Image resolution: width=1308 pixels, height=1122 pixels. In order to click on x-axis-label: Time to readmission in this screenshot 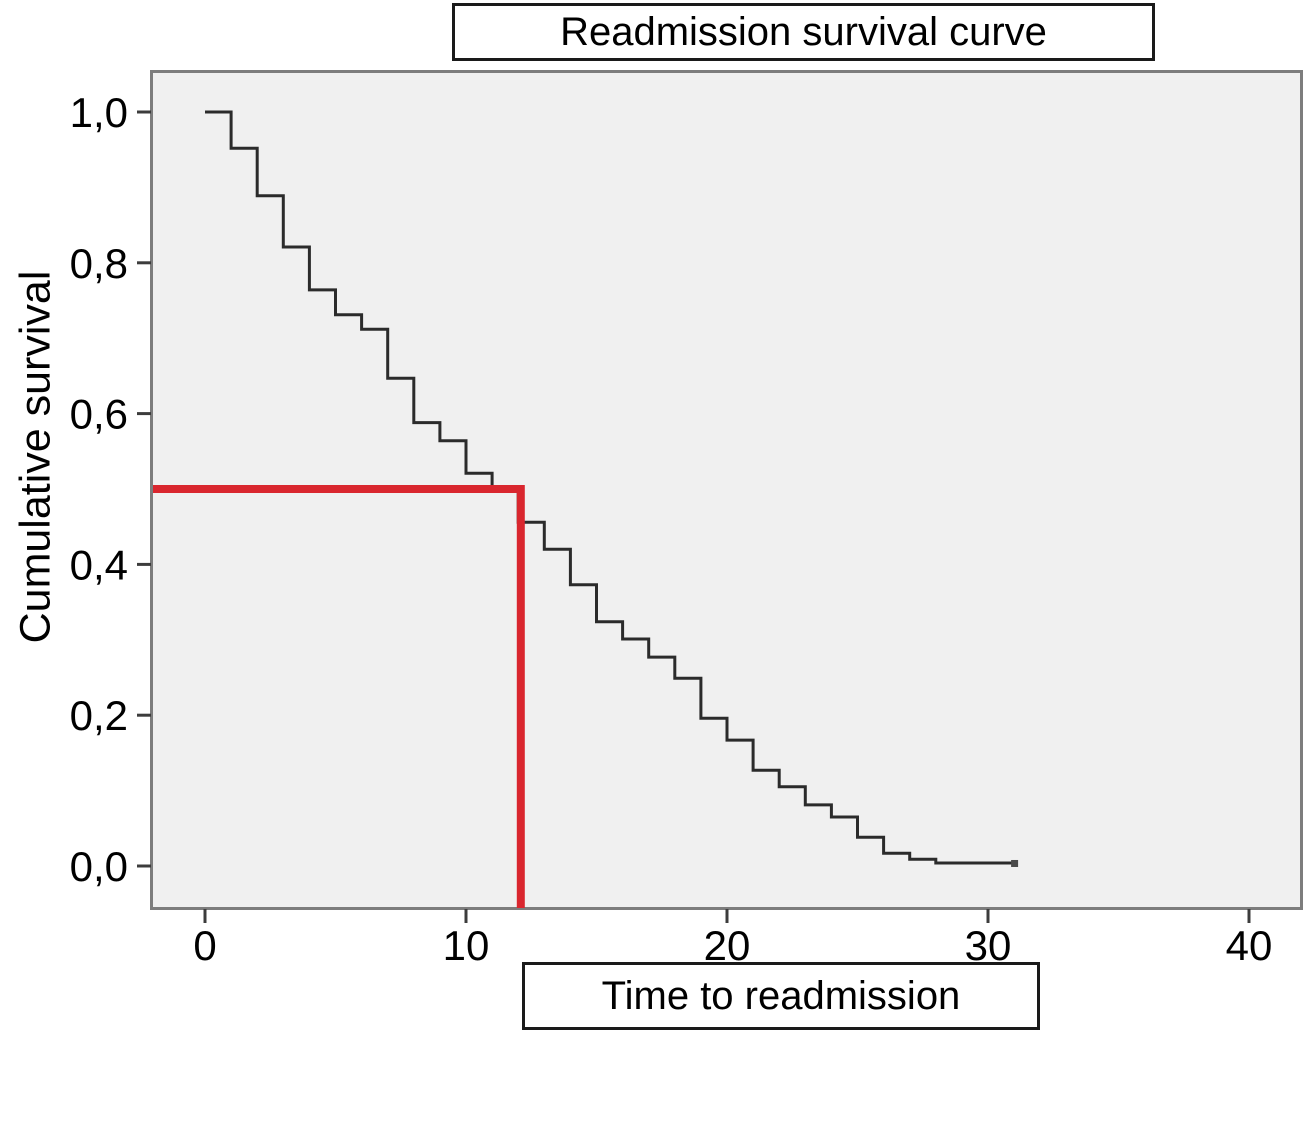, I will do `click(781, 995)`.